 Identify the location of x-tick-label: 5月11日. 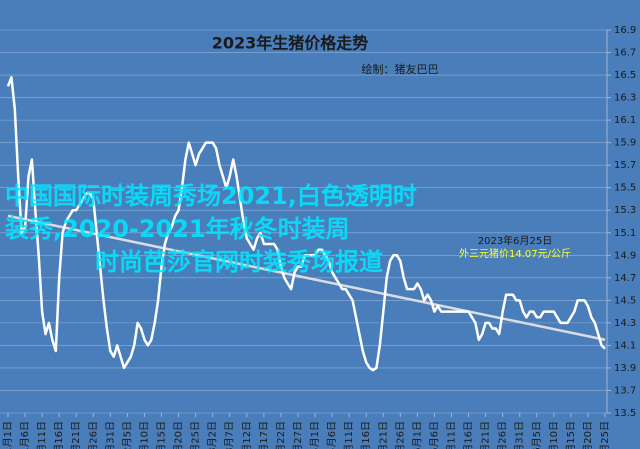
(451, 435).